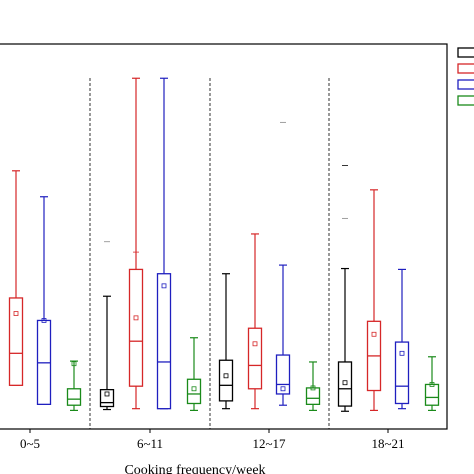 The image size is (474, 474). Describe the element at coordinates (269, 443) in the screenshot. I see `x-tick-label-3: 12~17` at that location.